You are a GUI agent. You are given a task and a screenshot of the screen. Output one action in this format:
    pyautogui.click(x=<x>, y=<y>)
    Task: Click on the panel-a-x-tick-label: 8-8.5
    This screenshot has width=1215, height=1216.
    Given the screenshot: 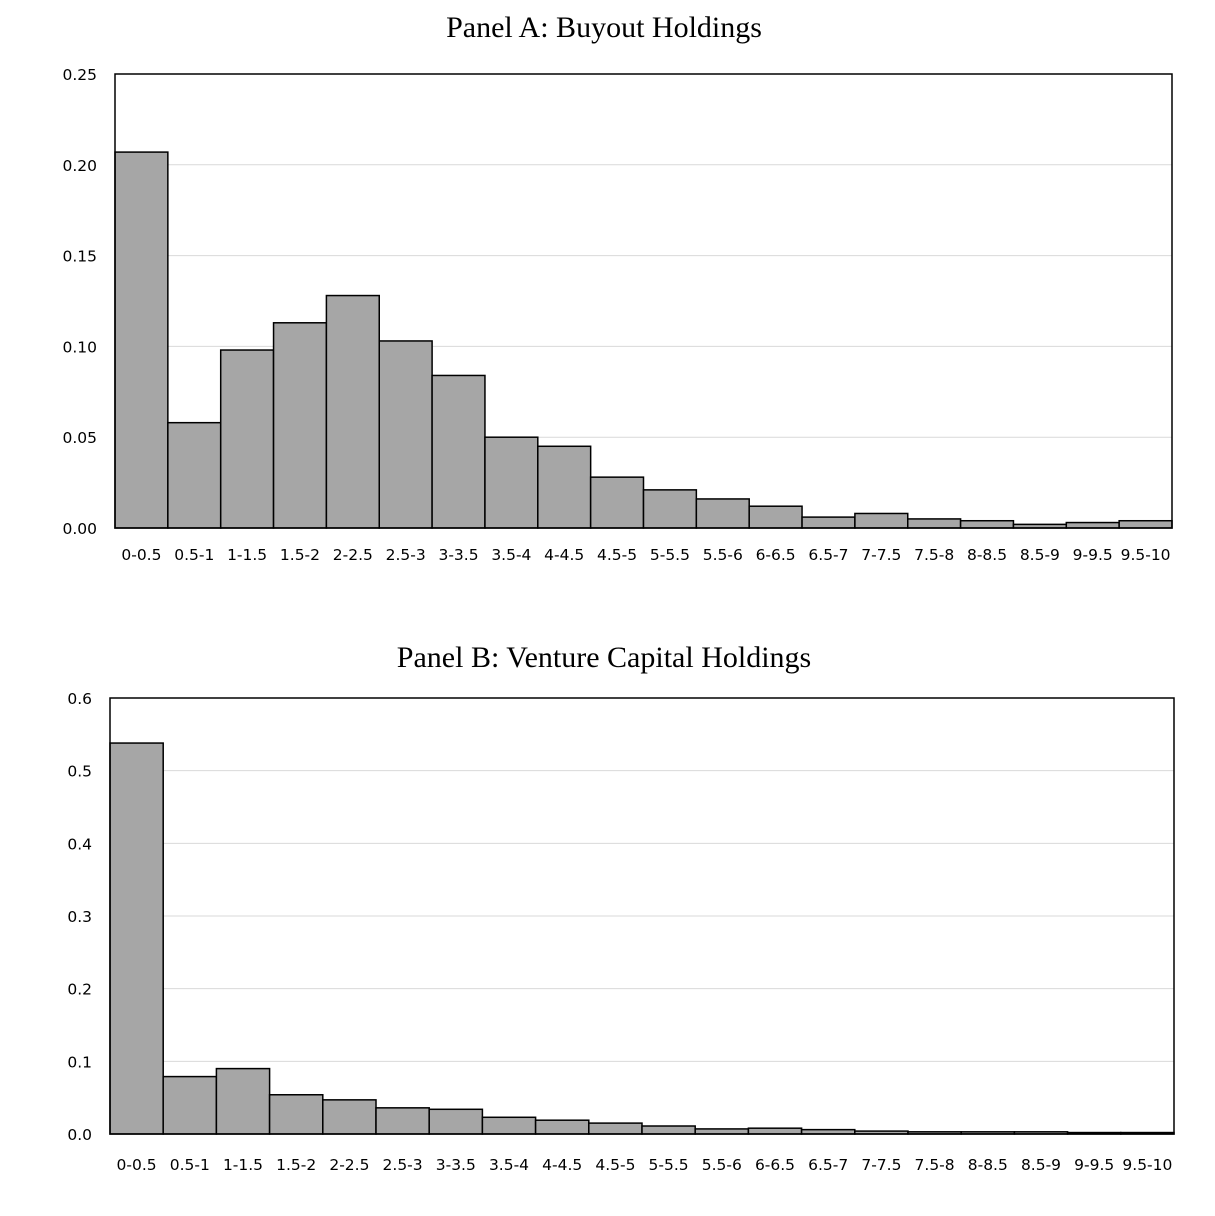 What is the action you would take?
    pyautogui.click(x=987, y=555)
    